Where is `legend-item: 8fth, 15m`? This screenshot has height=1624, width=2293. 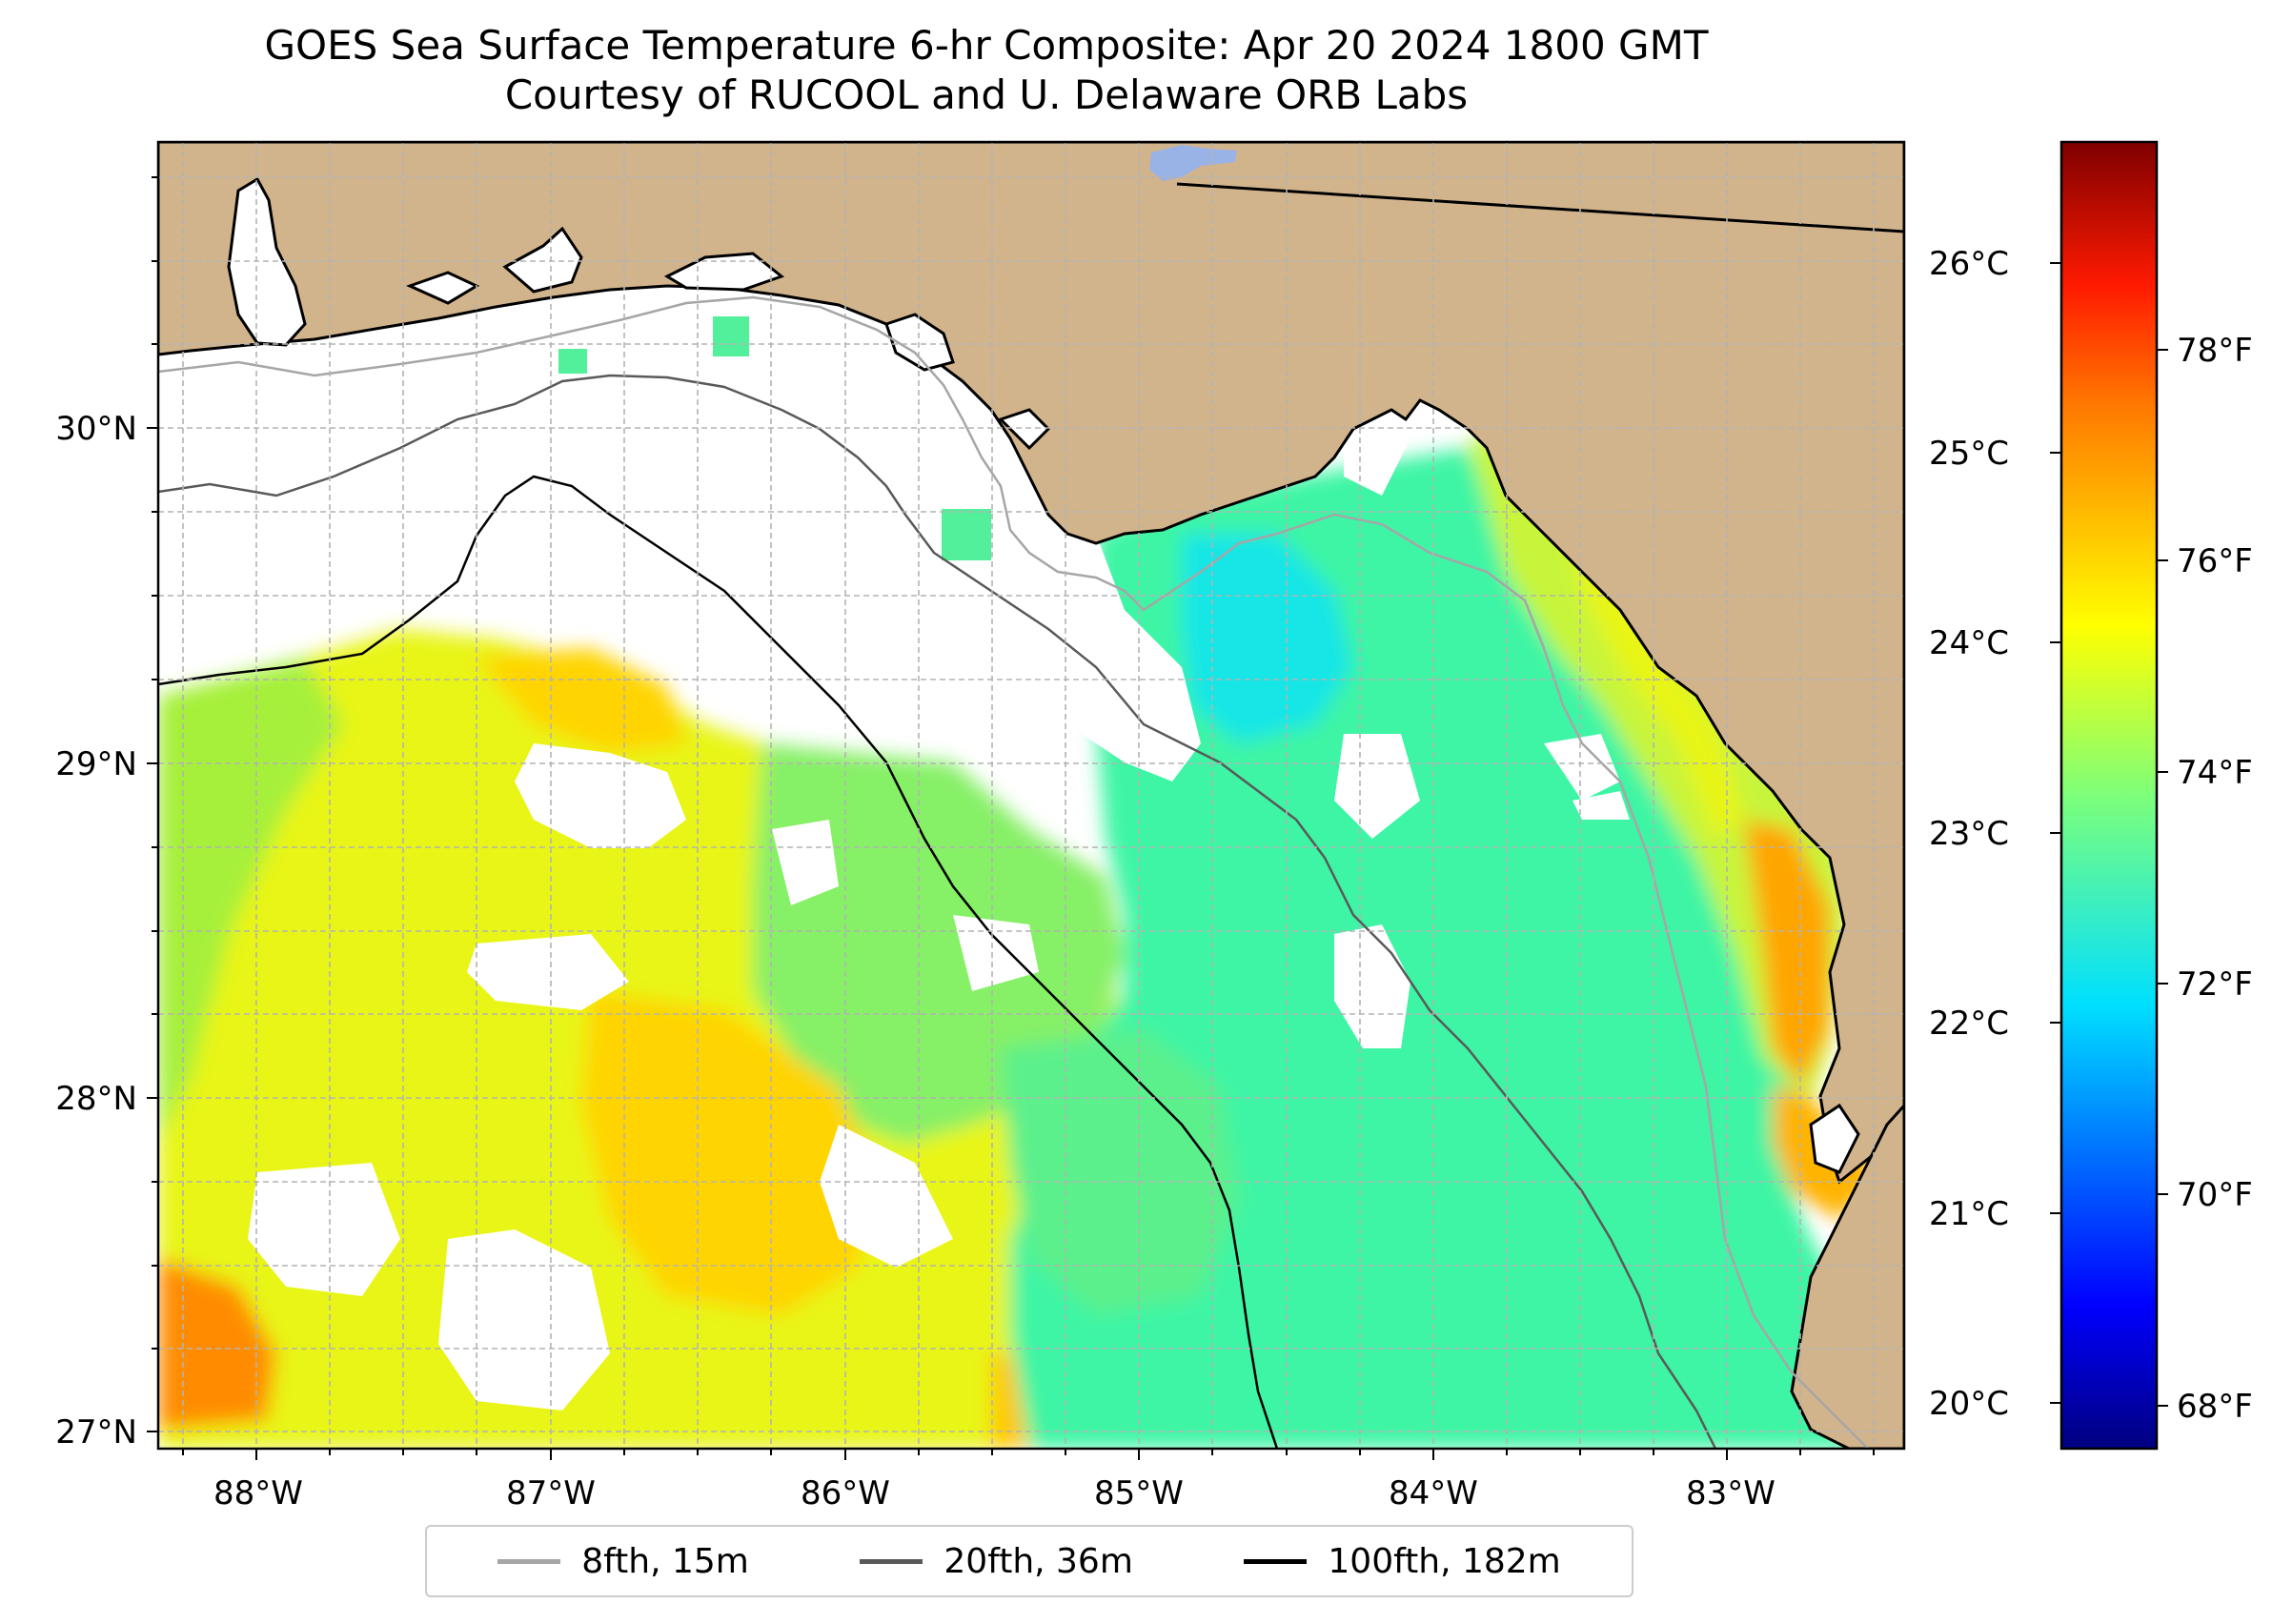
legend-item: 8fth, 15m is located at coordinates (623, 1561).